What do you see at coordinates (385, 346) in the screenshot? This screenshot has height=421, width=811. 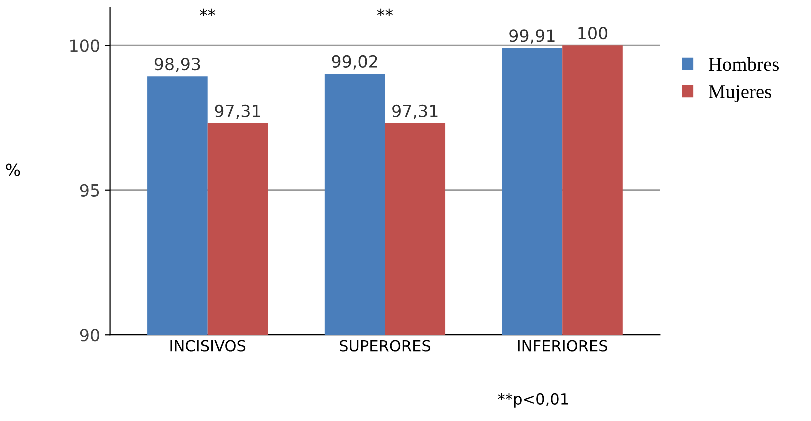 I see `x-tick-label: SUPERORES` at bounding box center [385, 346].